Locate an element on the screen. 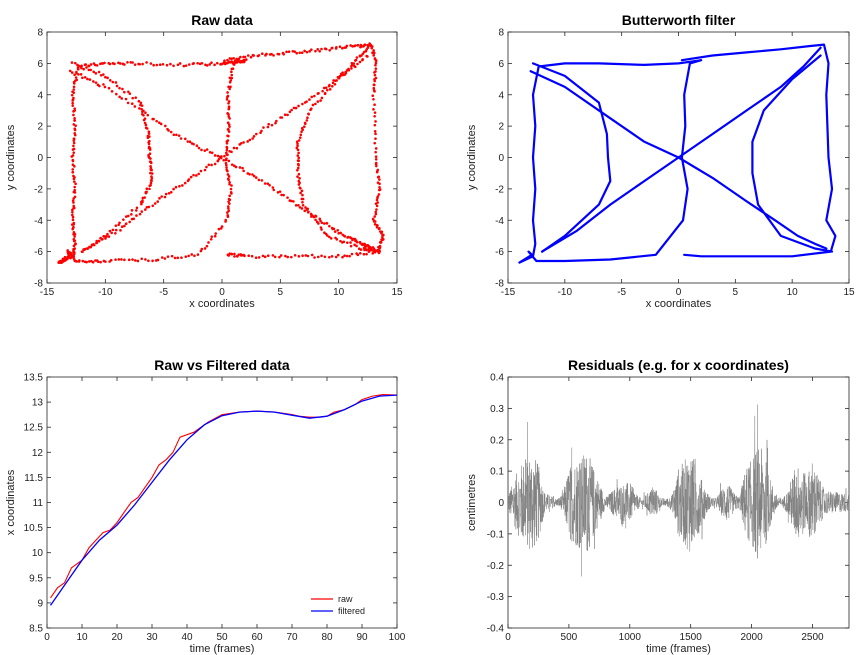 The height and width of the screenshot is (655, 858). x-tick-label: -15 is located at coordinates (508, 292).